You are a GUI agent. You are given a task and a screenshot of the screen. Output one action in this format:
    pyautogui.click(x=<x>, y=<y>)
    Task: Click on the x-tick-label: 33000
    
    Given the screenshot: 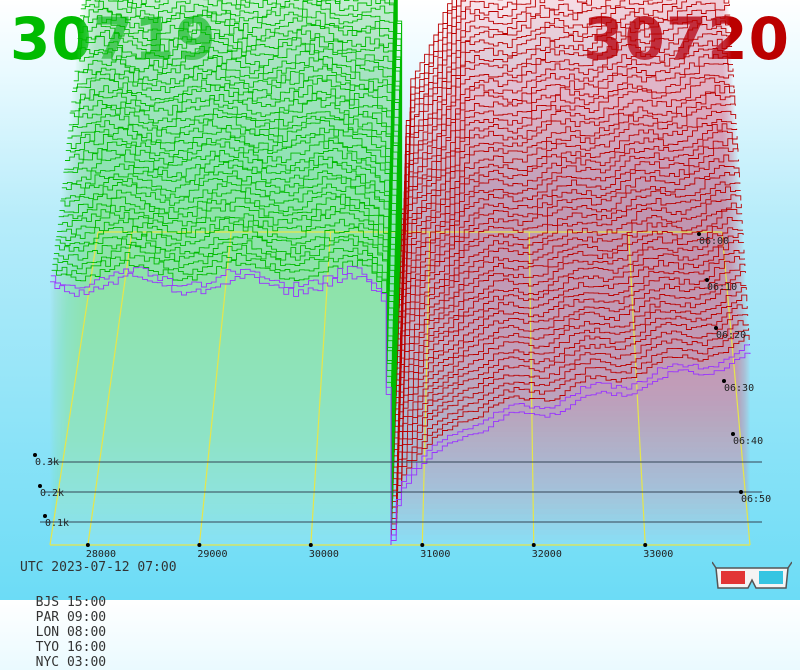 What is the action you would take?
    pyautogui.click(x=658, y=554)
    